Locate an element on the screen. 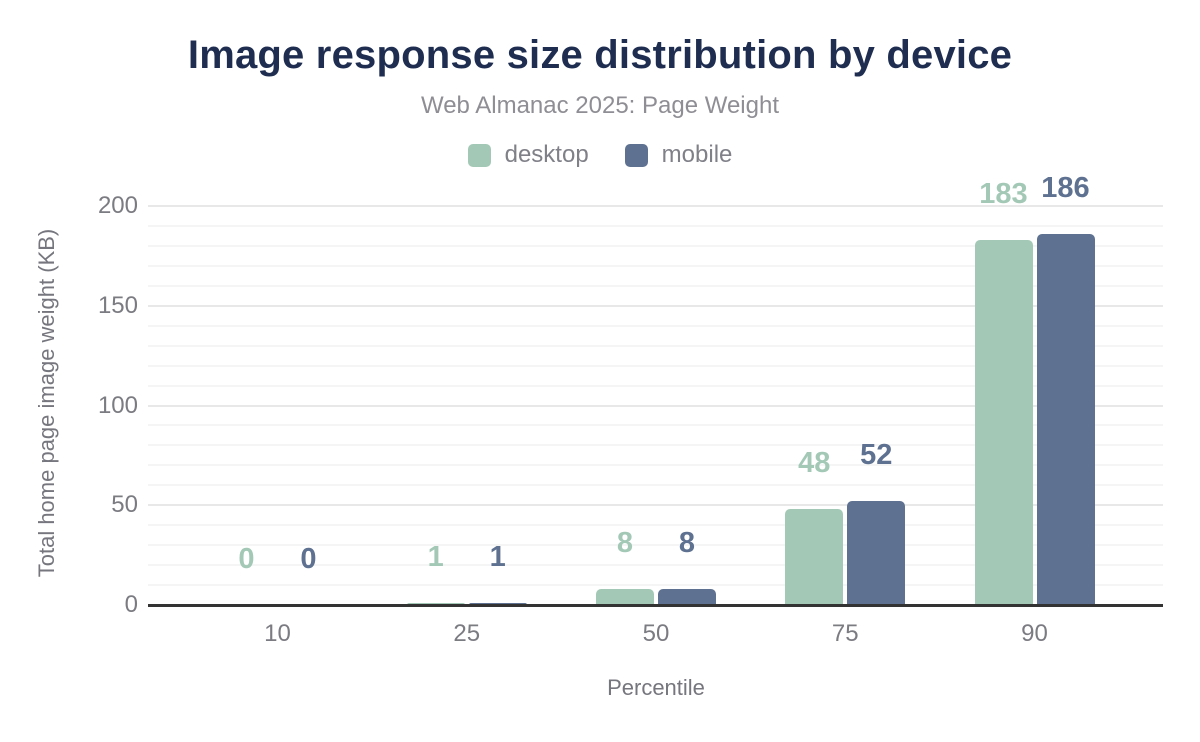  bar-value-mobile-p10: 0 is located at coordinates (308, 559).